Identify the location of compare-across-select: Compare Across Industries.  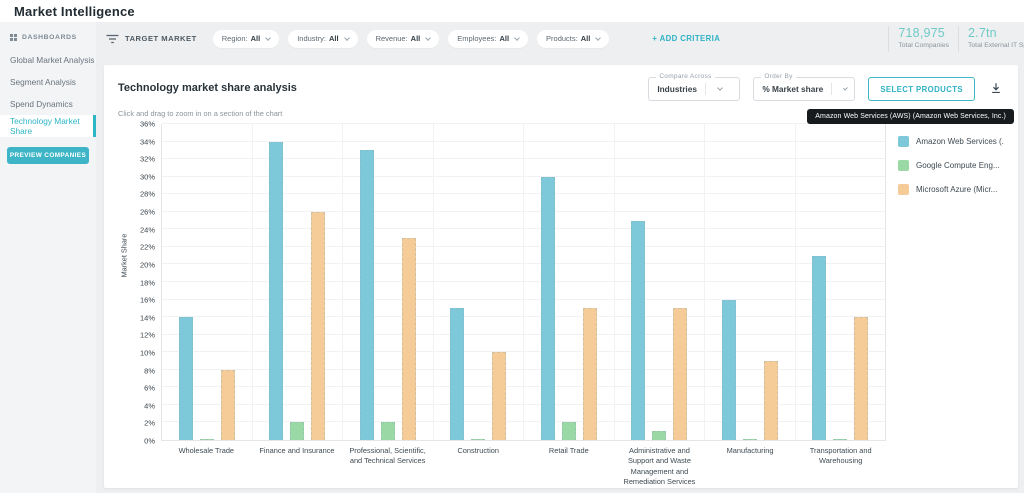
(694, 87).